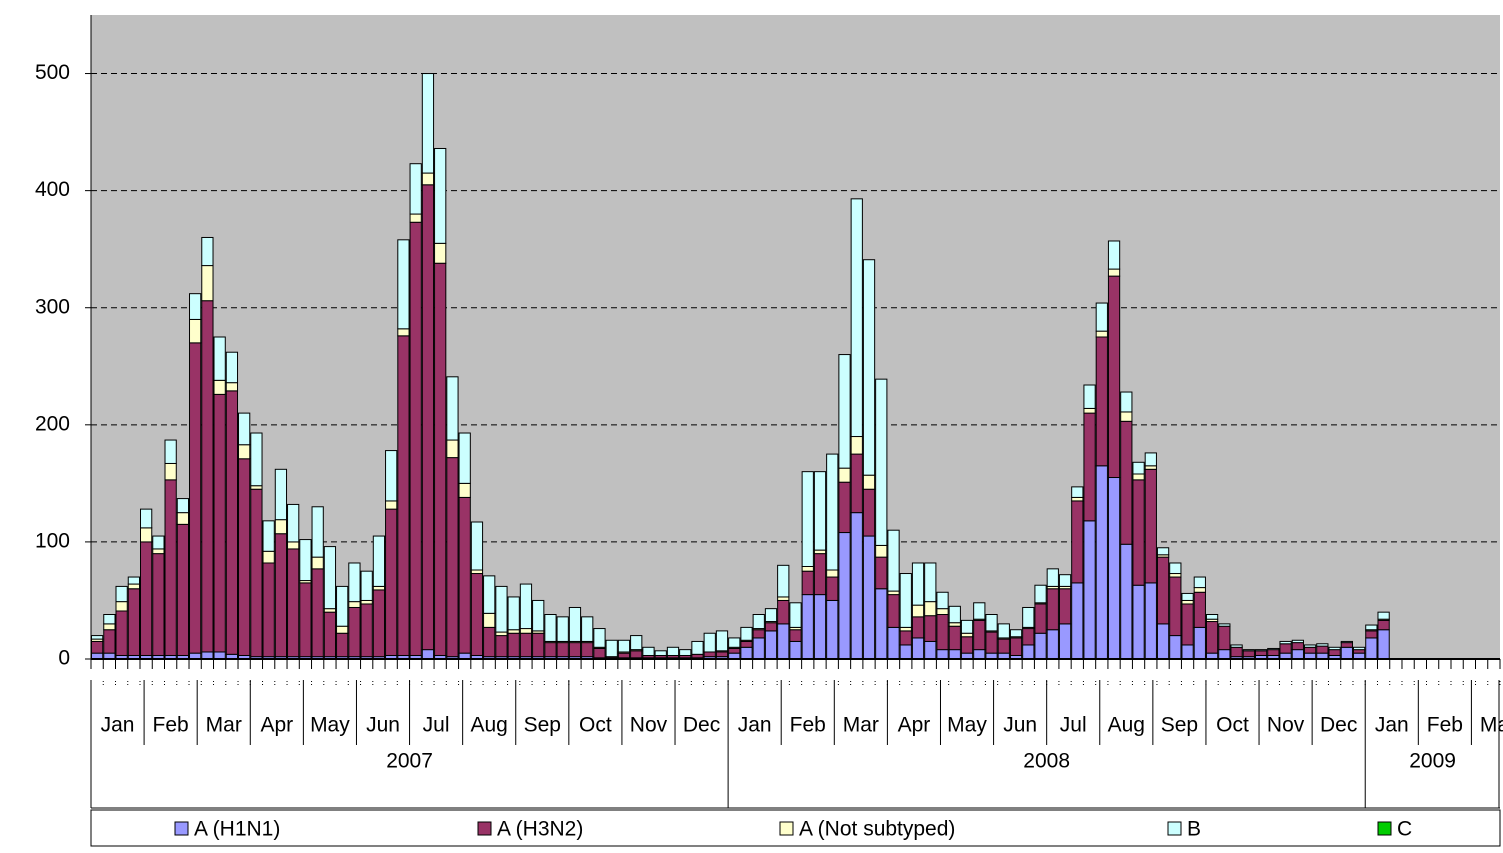 This screenshot has height=853, width=1503. What do you see at coordinates (181, 828) in the screenshot?
I see `legend-swatch` at bounding box center [181, 828].